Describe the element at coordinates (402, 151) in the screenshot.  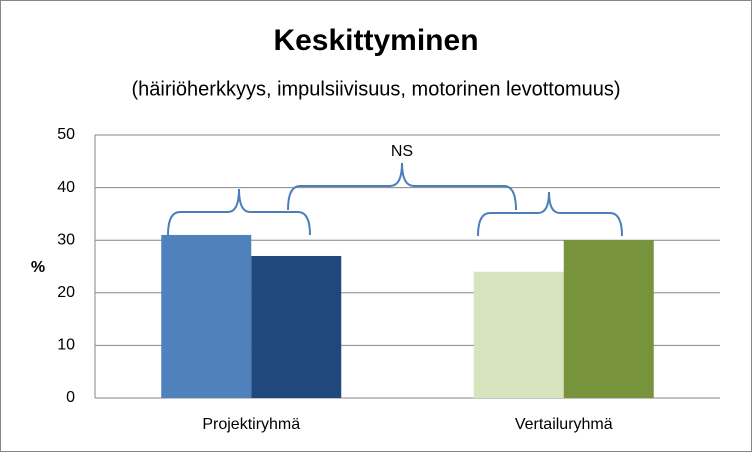
I see `annotation: NS` at that location.